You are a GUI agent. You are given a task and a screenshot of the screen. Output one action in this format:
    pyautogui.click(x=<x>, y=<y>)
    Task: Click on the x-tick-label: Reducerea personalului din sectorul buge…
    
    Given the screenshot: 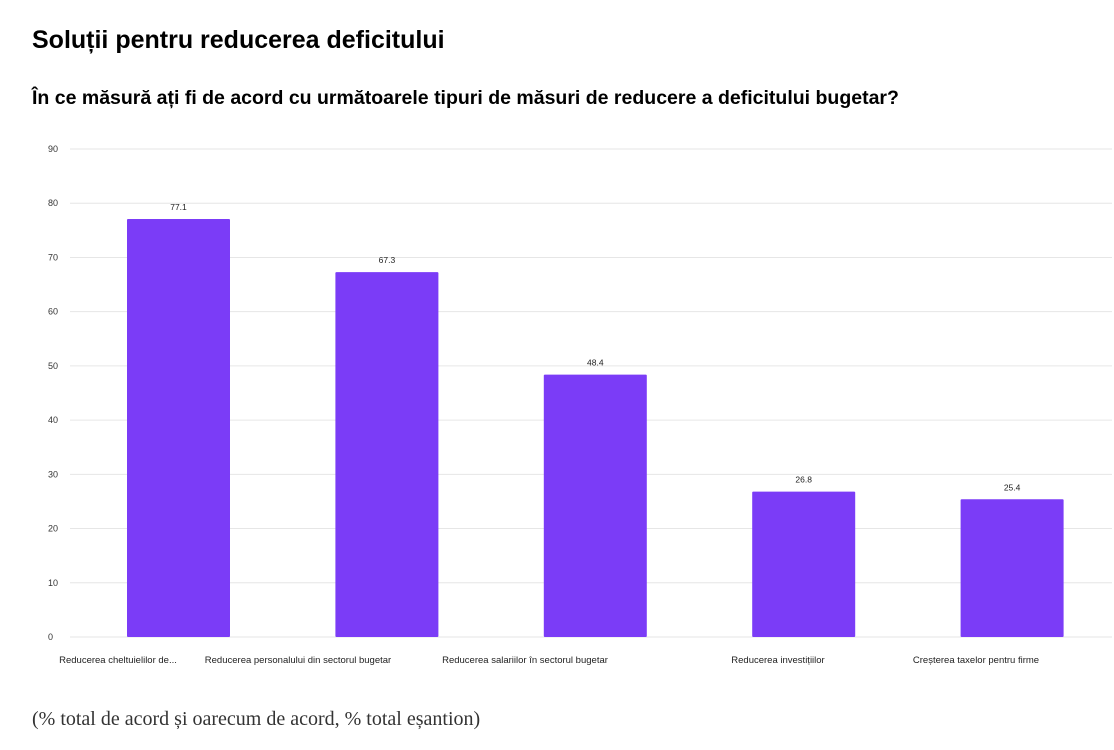 What is the action you would take?
    pyautogui.click(x=298, y=660)
    